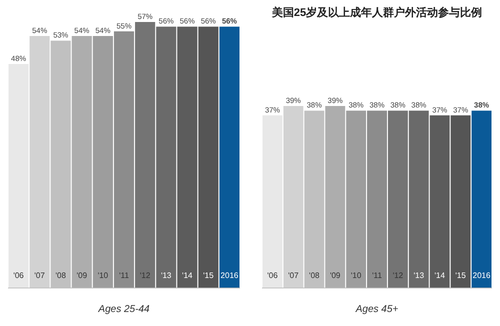 The image size is (500, 326). What do you see at coordinates (376, 309) in the screenshot?
I see `x-axis-title: Ages 45+` at bounding box center [376, 309].